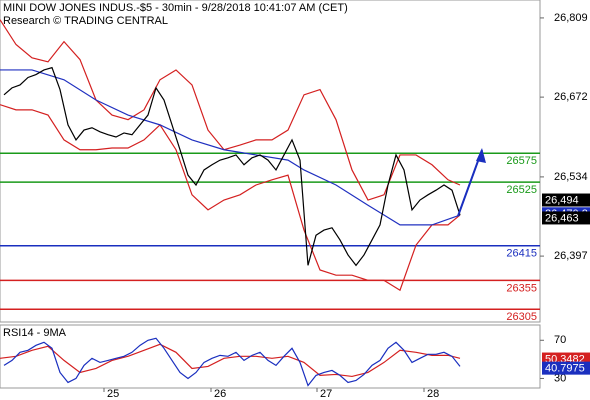 This screenshot has width=590, height=400. Describe the element at coordinates (35, 333) in the screenshot. I see `rsi-title: RSI14 - 9MA` at that location.